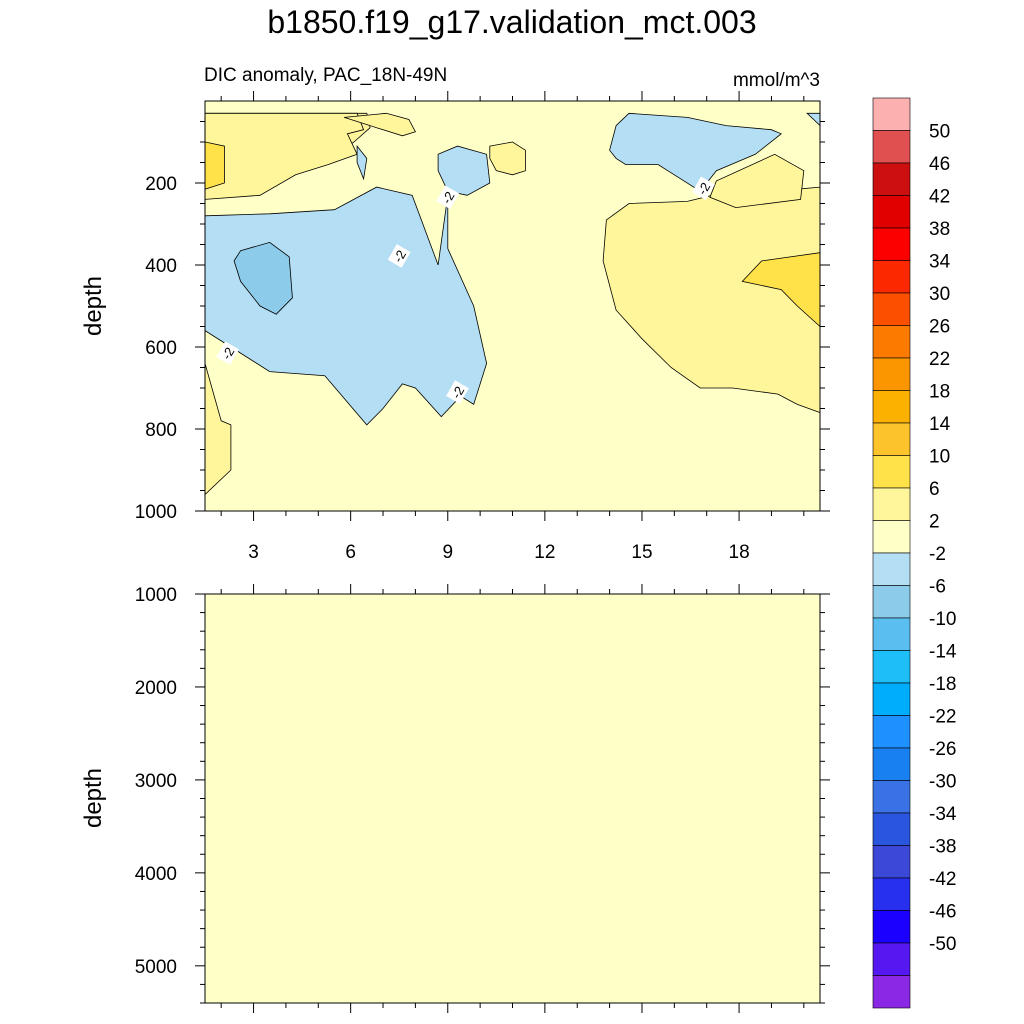 The width and height of the screenshot is (1024, 1024). Describe the element at coordinates (350, 552) in the screenshot. I see `x-tick-label-6: 6` at that location.